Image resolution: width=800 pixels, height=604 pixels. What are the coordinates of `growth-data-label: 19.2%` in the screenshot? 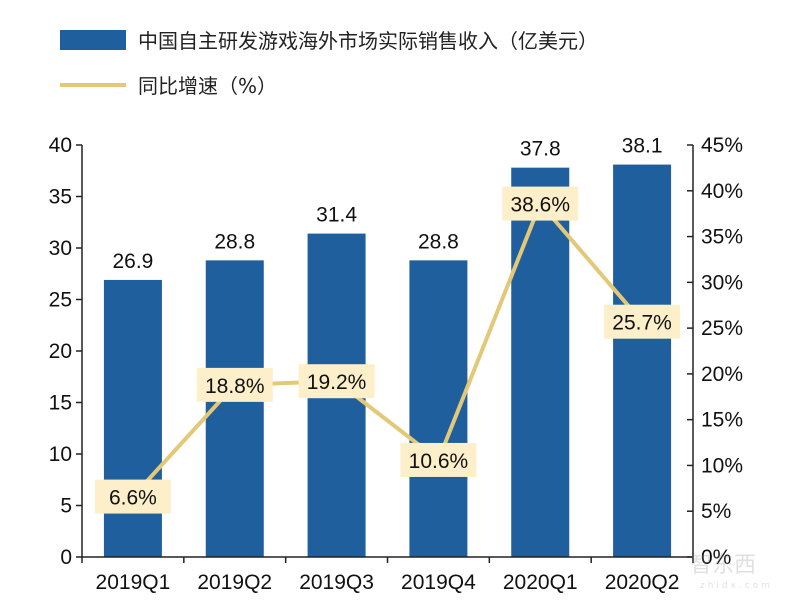 It's located at (337, 382).